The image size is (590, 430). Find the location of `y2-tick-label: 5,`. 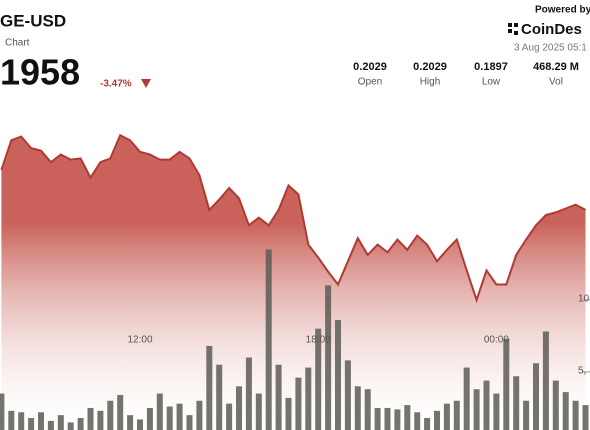

y2-tick-label: 5, is located at coordinates (582, 371).